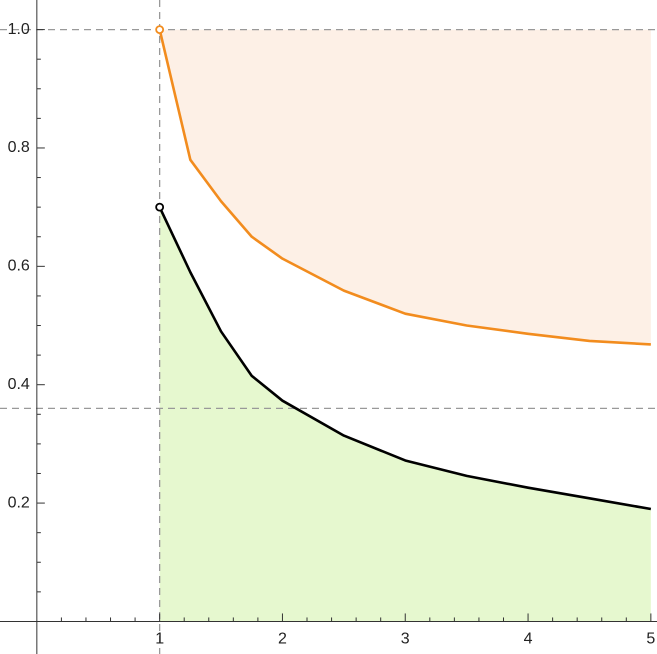 This screenshot has width=657, height=654. Describe the element at coordinates (19, 266) in the screenshot. I see `y-tick-label: 0.6` at that location.